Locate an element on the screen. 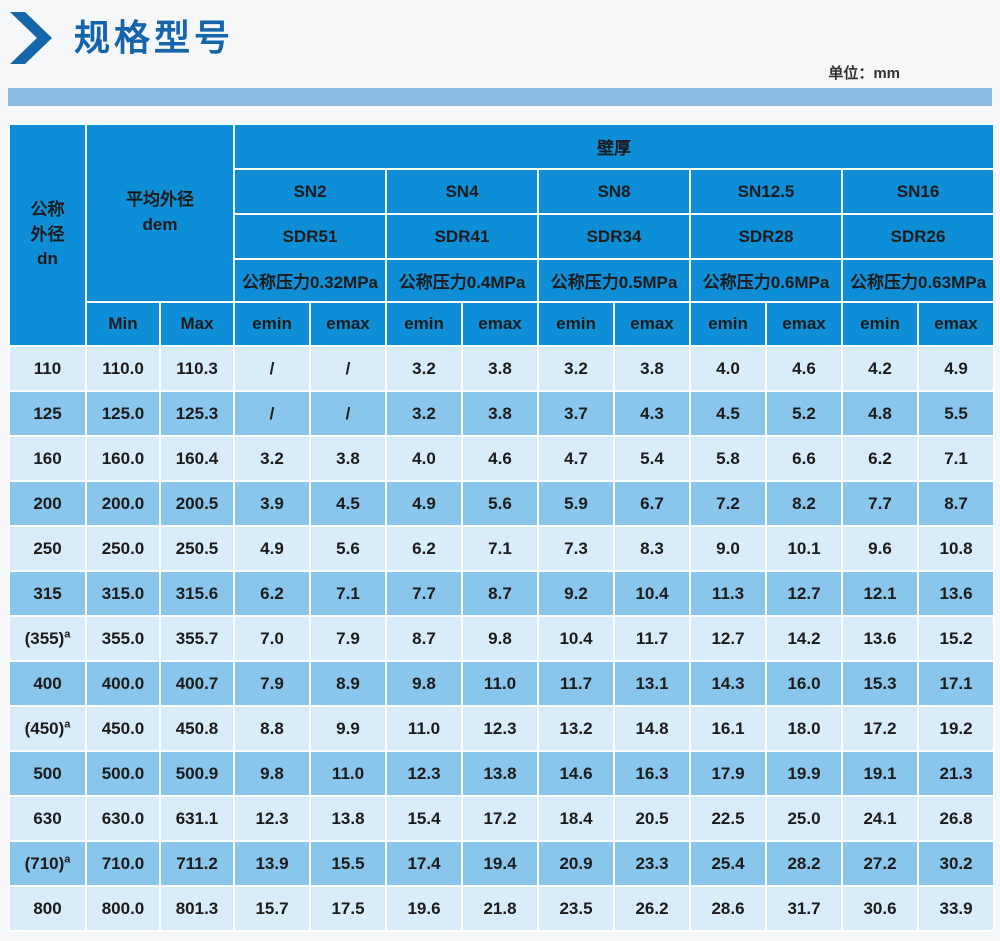 The width and height of the screenshot is (1000, 941). header-emax: emax is located at coordinates (348, 324).